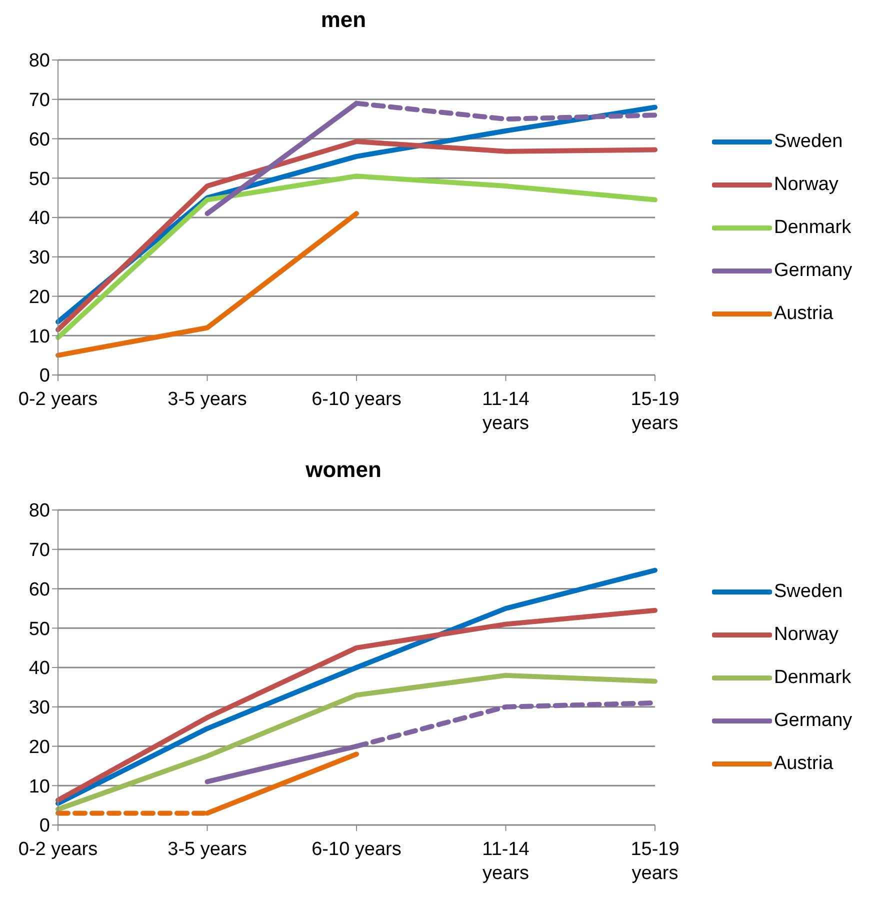 This screenshot has height=909, width=887. What do you see at coordinates (343, 470) in the screenshot?
I see `chart-title: women` at bounding box center [343, 470].